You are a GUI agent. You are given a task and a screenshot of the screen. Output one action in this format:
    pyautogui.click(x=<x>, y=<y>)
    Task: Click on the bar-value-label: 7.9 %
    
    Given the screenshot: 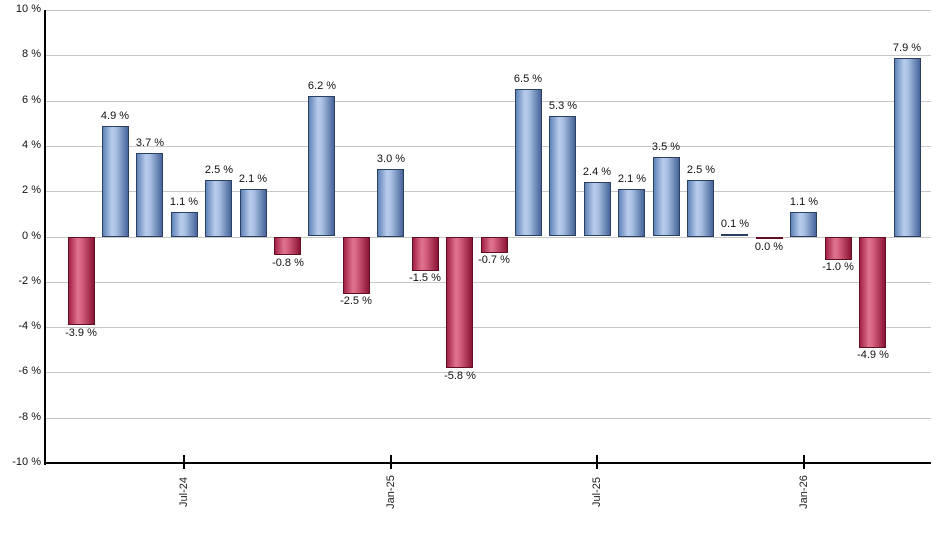 What is the action you would take?
    pyautogui.click(x=907, y=48)
    